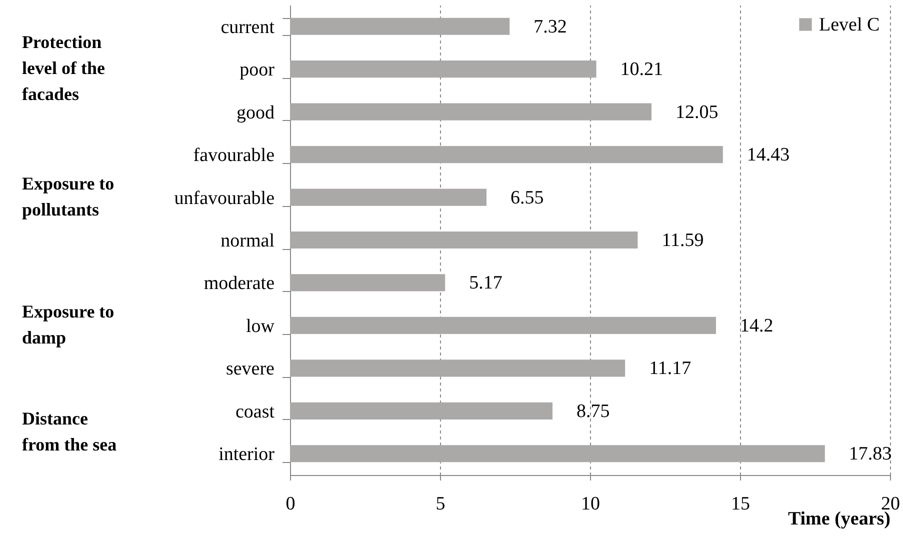  I want to click on data-label: 12.05, so click(697, 112).